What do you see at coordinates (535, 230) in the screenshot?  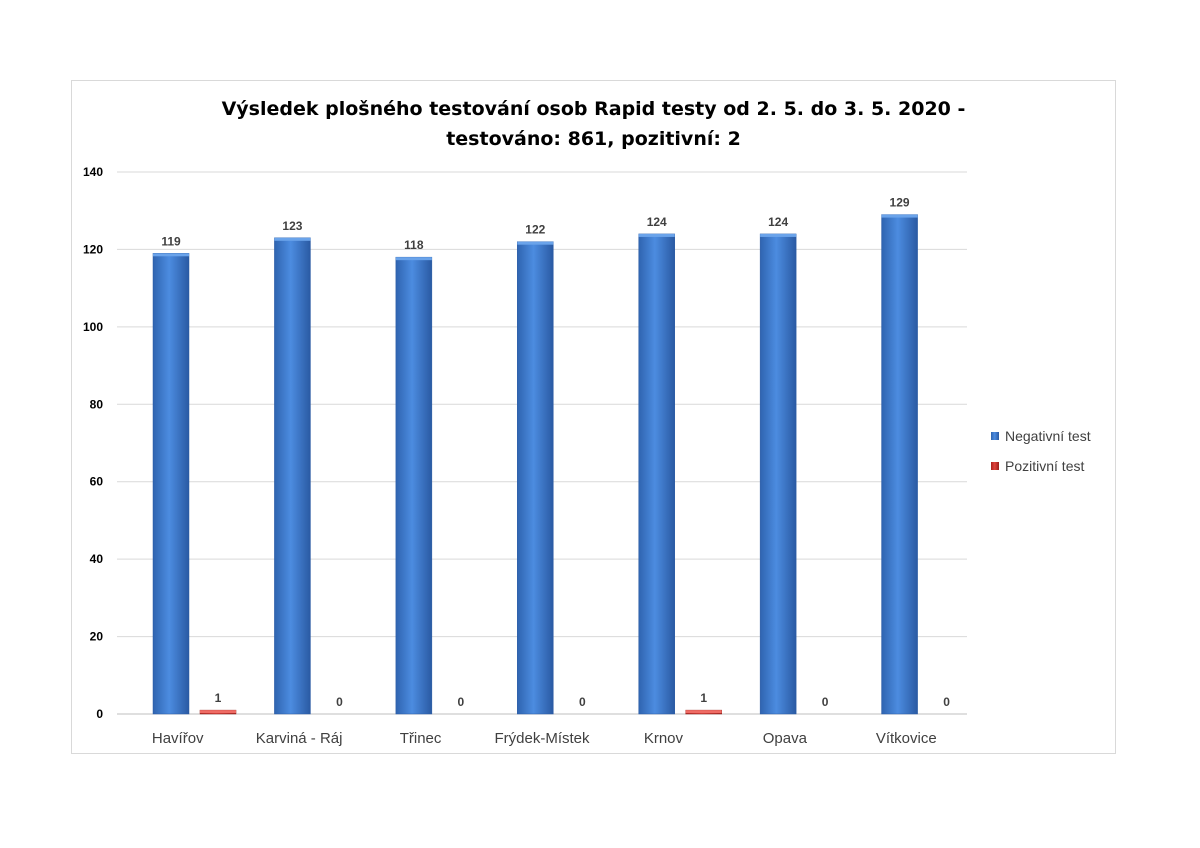 I see `data-label: 122` at bounding box center [535, 230].